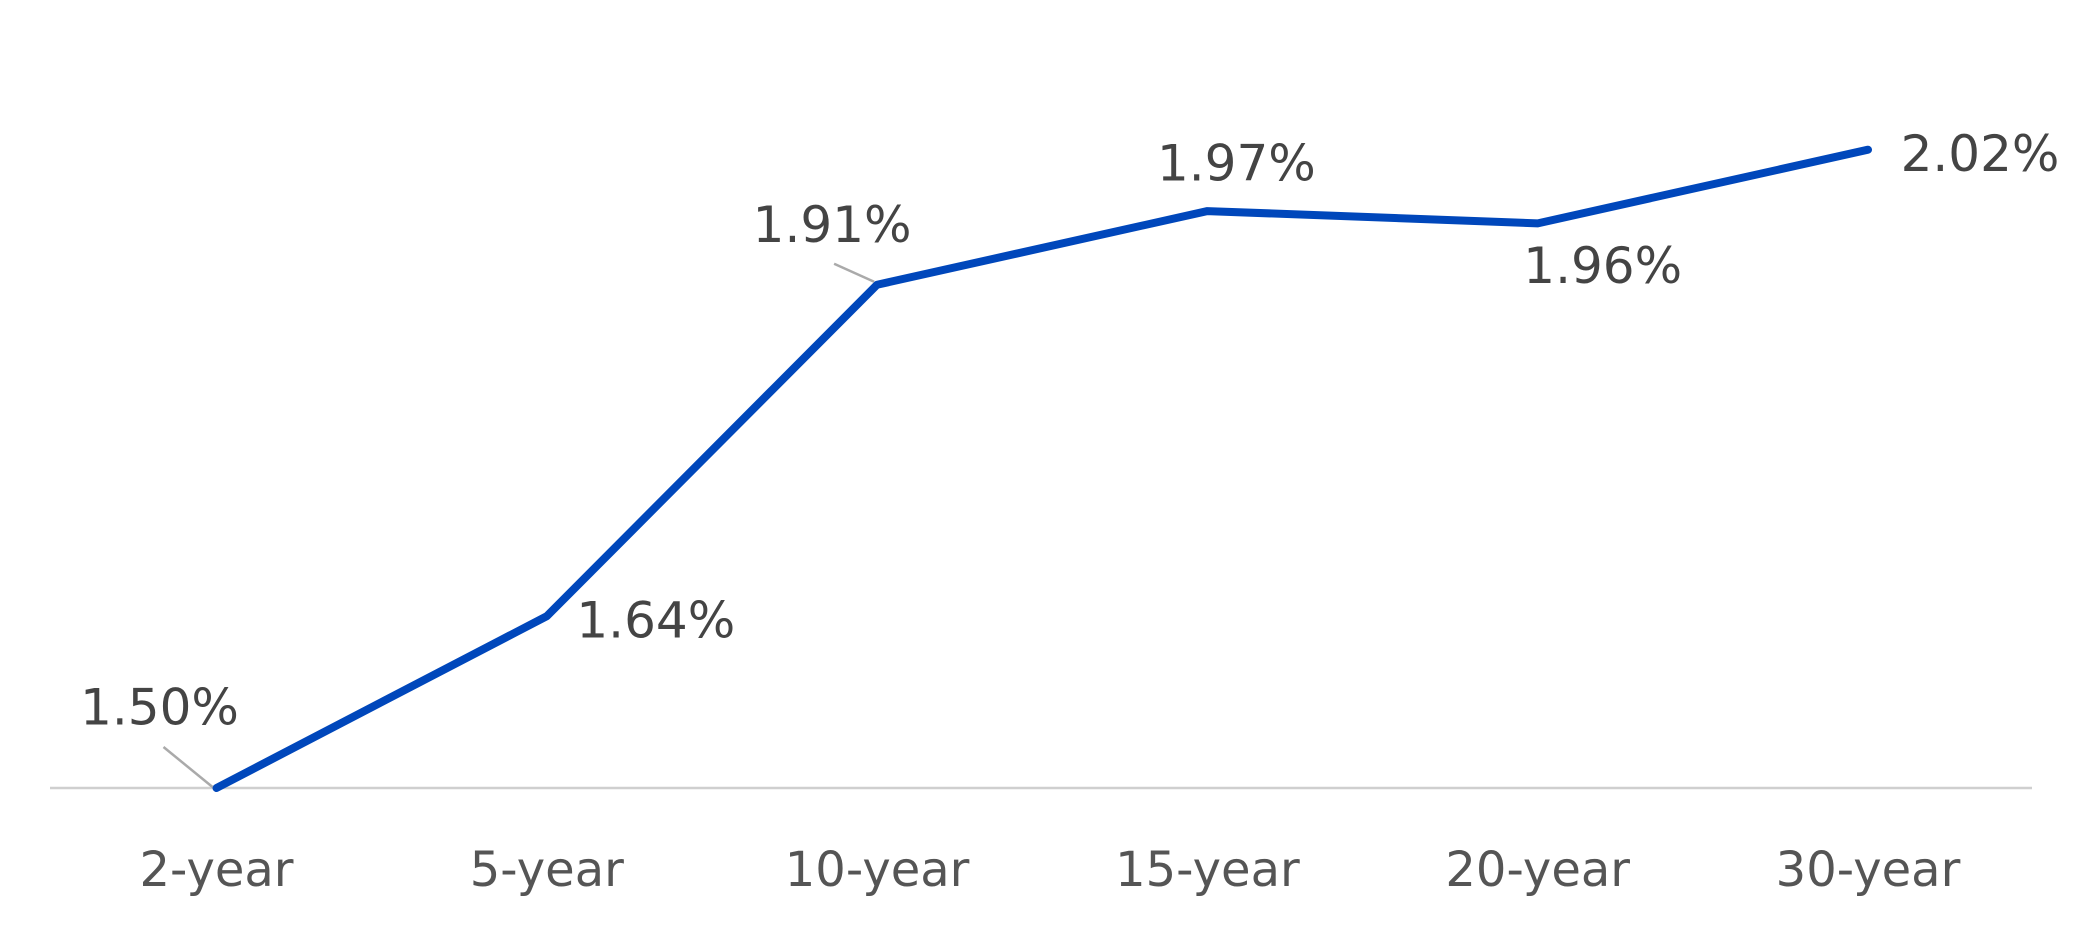 This screenshot has height=930, width=2083. Describe the element at coordinates (216, 870) in the screenshot. I see `x-tick-label: 2-year` at that location.